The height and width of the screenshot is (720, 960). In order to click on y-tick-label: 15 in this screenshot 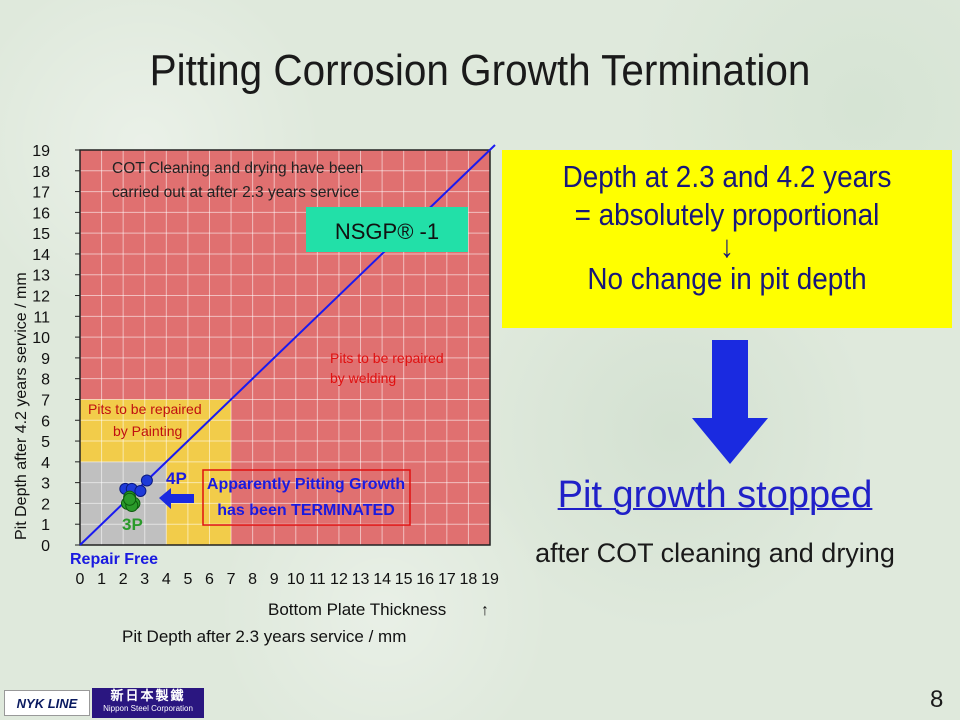, I will do `click(41, 234)`.